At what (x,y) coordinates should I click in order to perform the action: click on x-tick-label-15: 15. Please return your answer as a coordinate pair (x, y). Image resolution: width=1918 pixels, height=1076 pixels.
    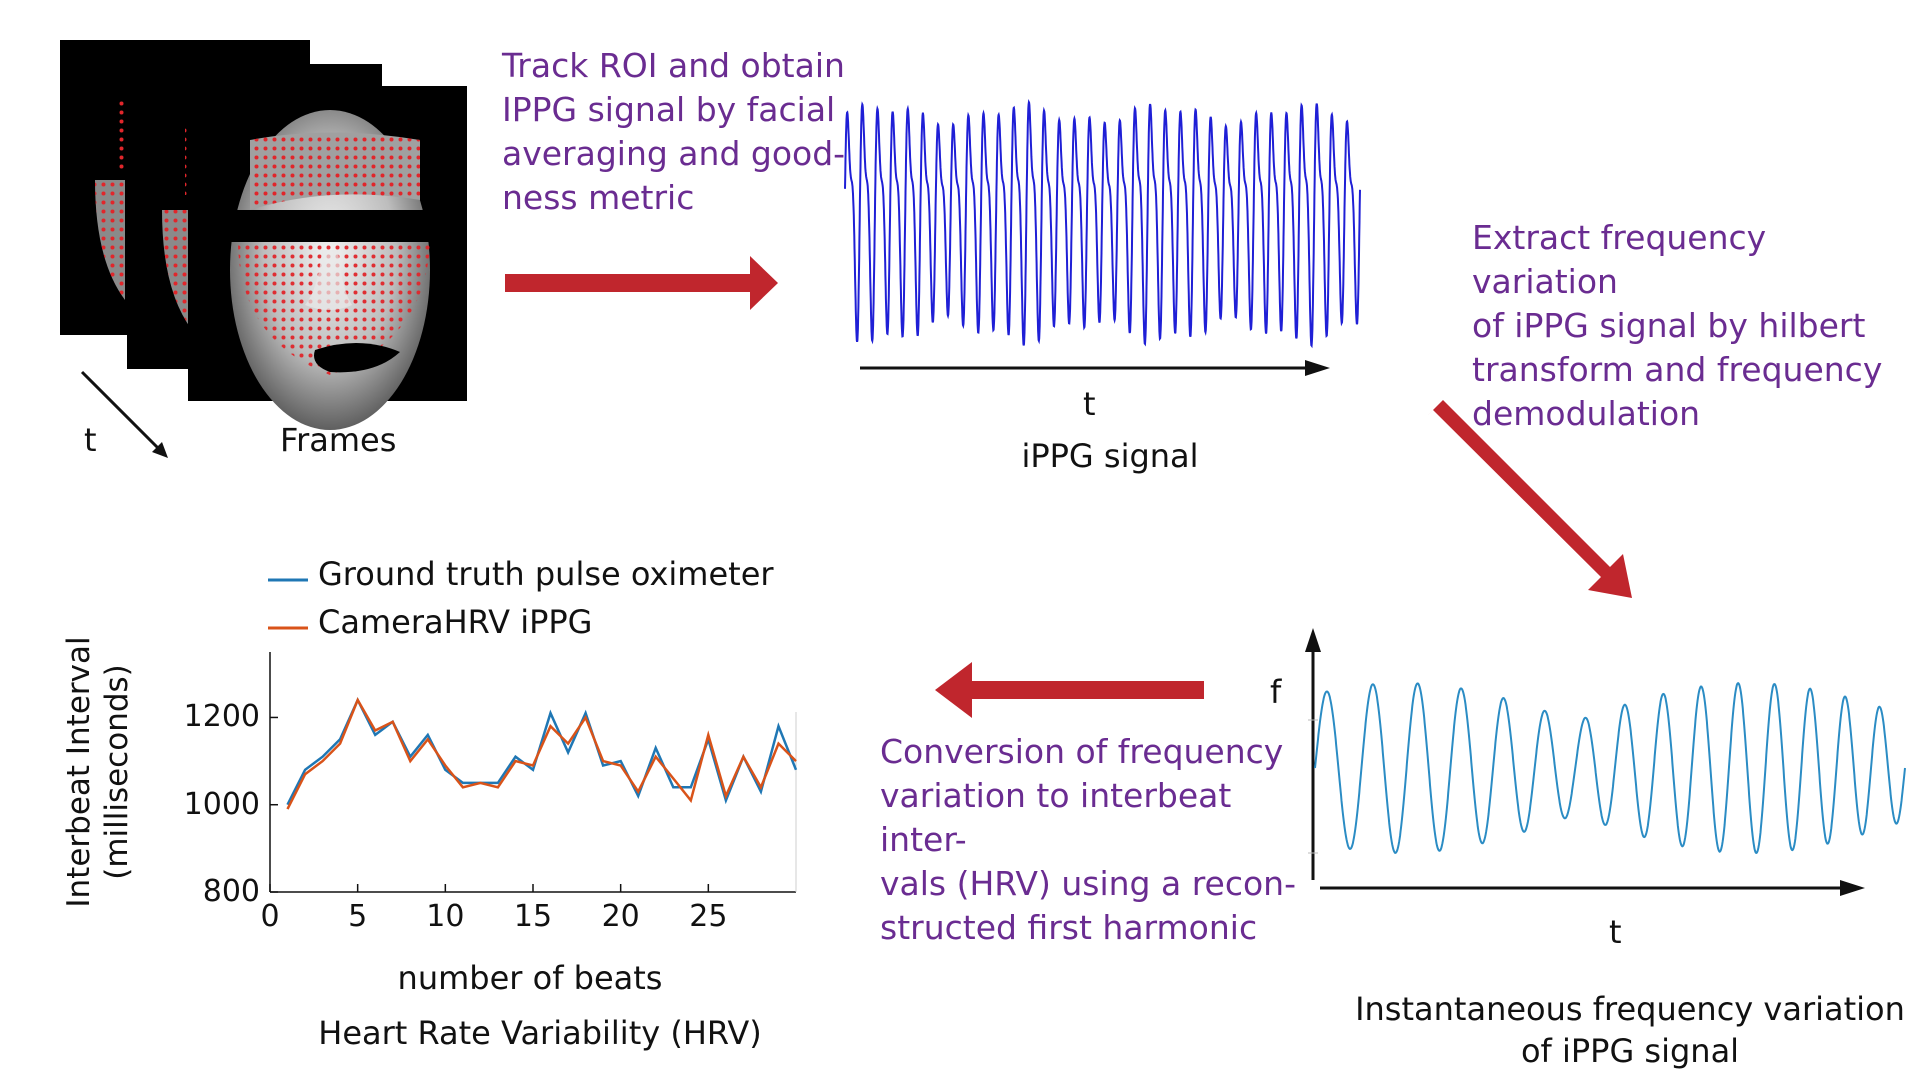
    Looking at the image, I should click on (533, 916).